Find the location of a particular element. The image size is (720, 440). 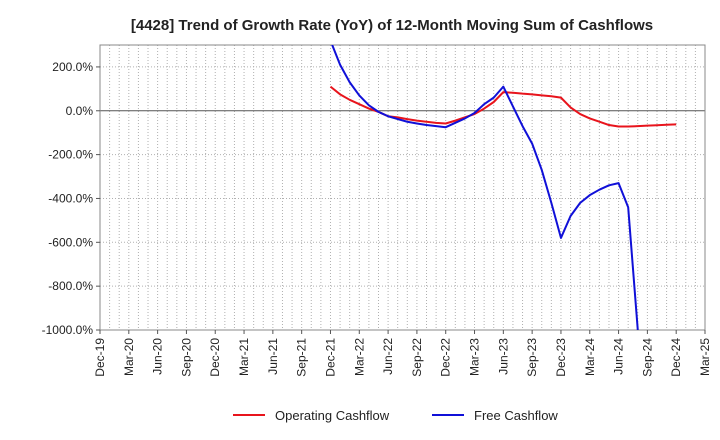

legend: Operating Cashflow Free Cashflow is located at coordinates (395, 415).